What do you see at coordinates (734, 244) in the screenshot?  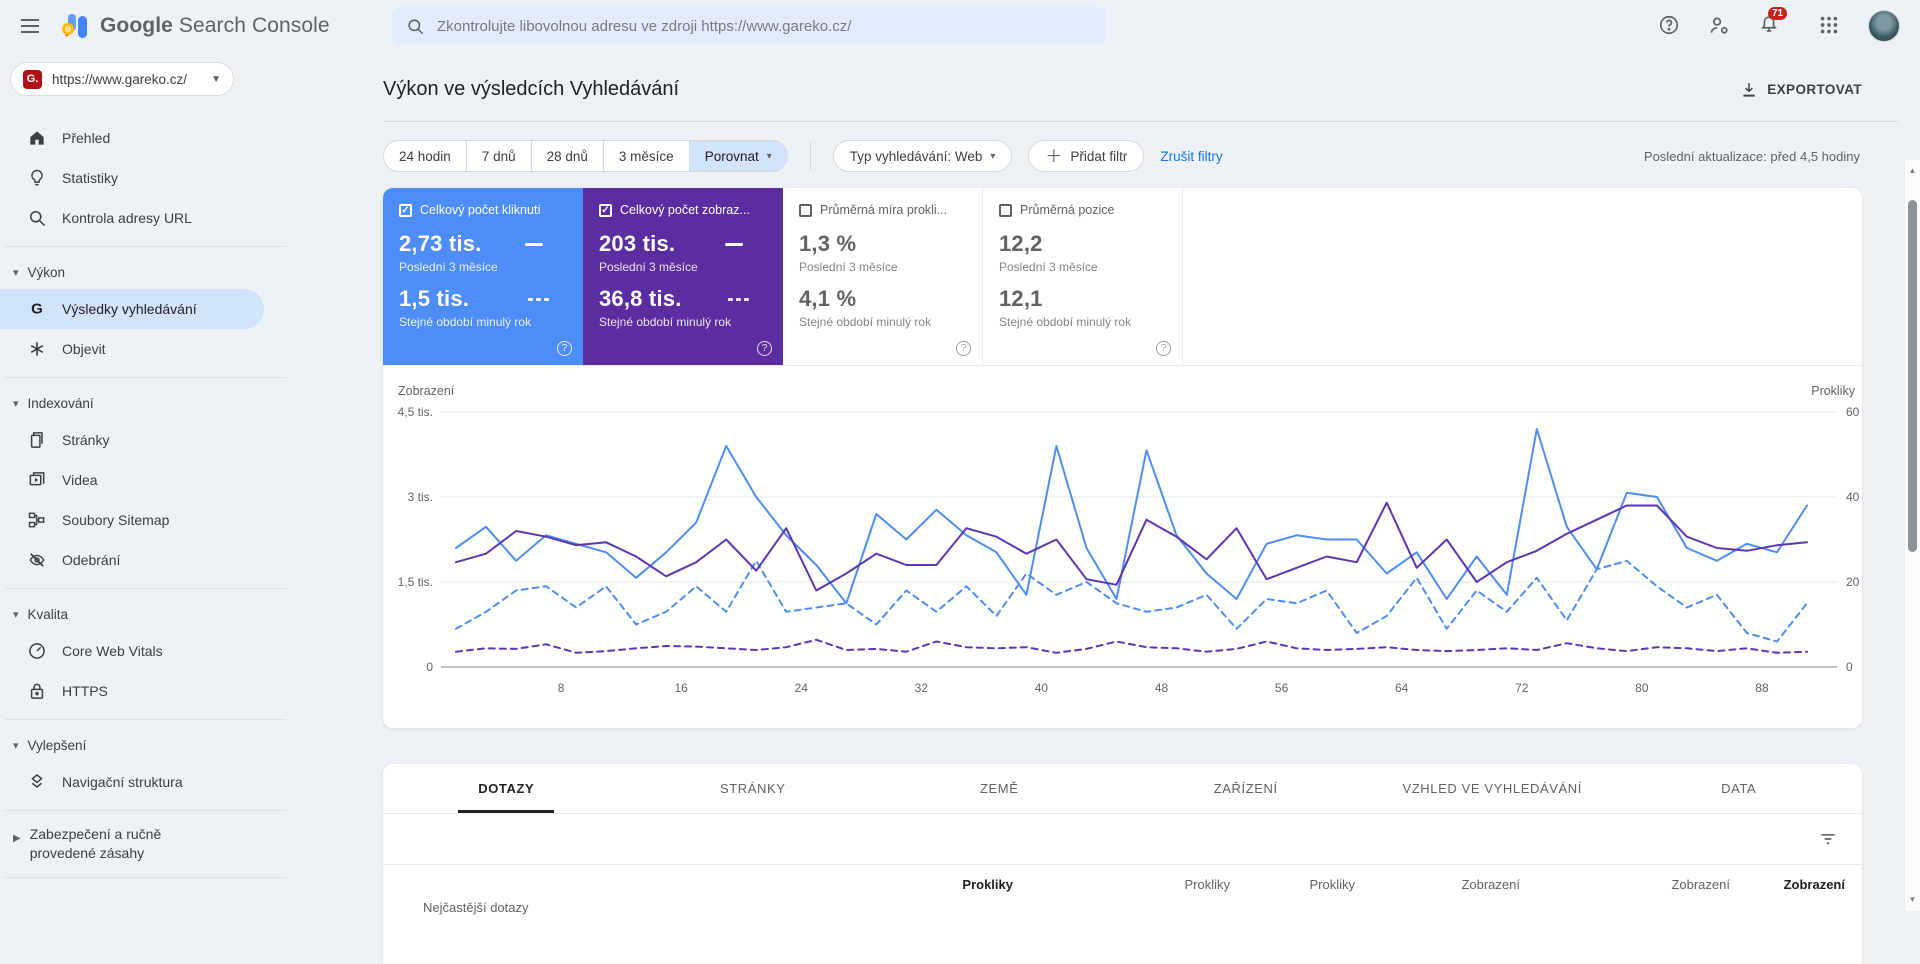 I see `solid-line-icon` at bounding box center [734, 244].